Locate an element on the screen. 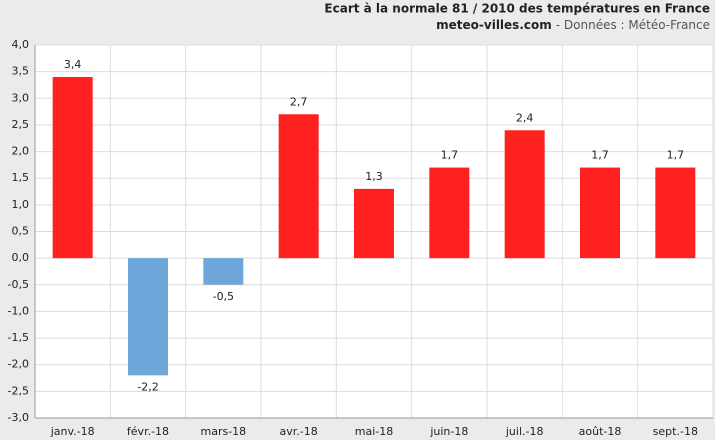 This screenshot has height=440, width=715. y-tick-label: -1,0 is located at coordinates (18, 310).